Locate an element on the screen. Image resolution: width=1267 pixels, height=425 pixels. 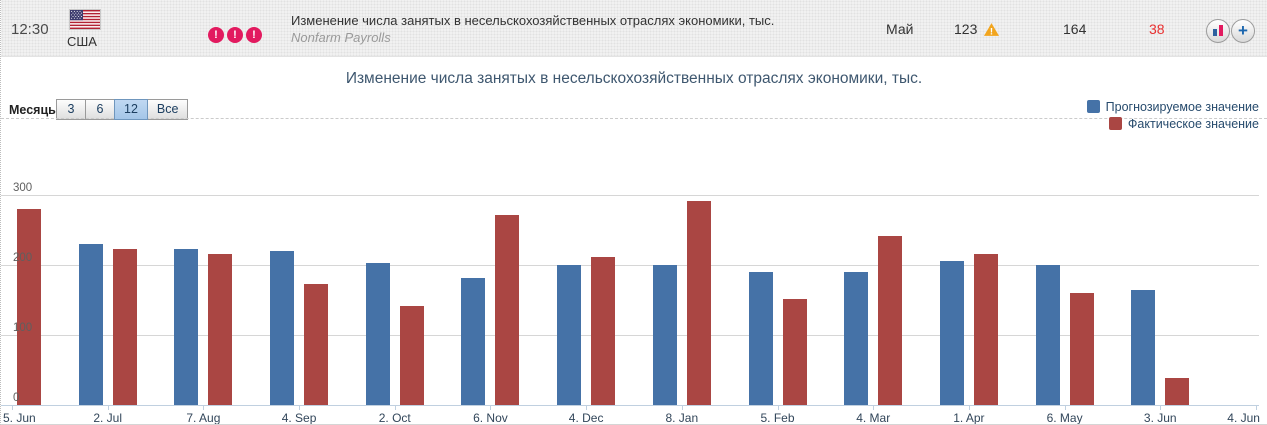
x-axis-label: 6. May is located at coordinates (1064, 418).